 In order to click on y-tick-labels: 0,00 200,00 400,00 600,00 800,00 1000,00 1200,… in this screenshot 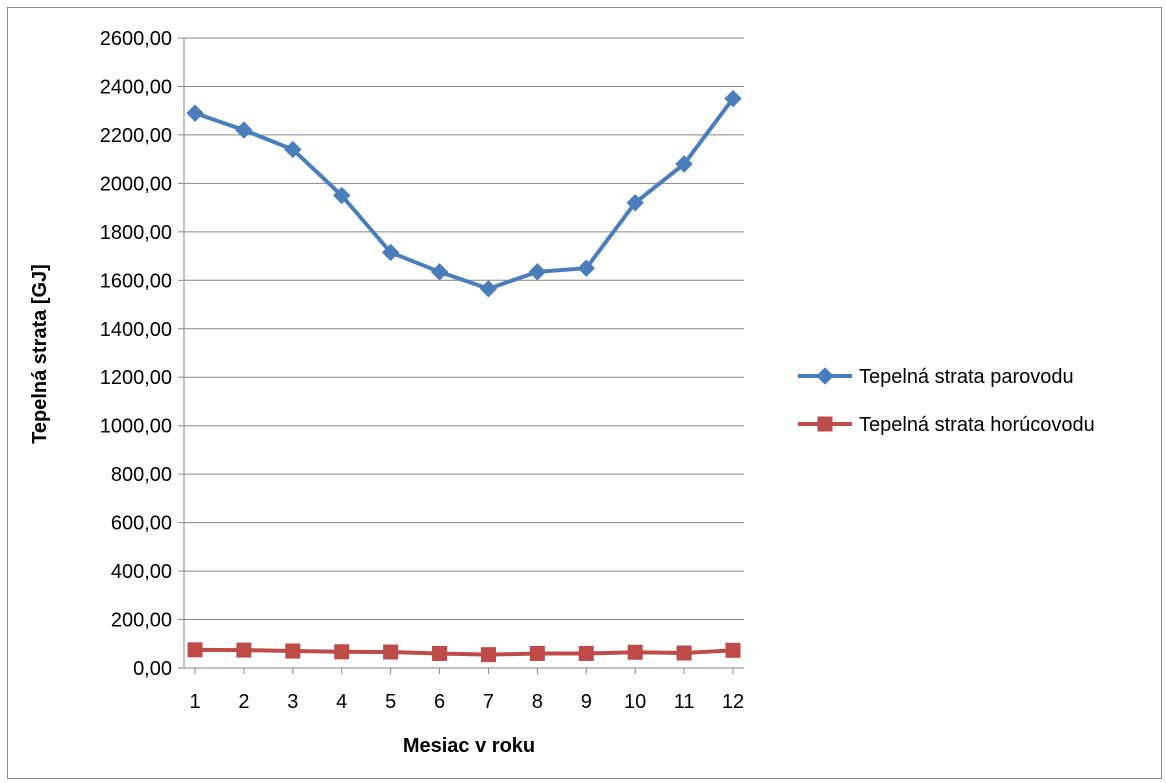, I will do `click(136, 354)`.